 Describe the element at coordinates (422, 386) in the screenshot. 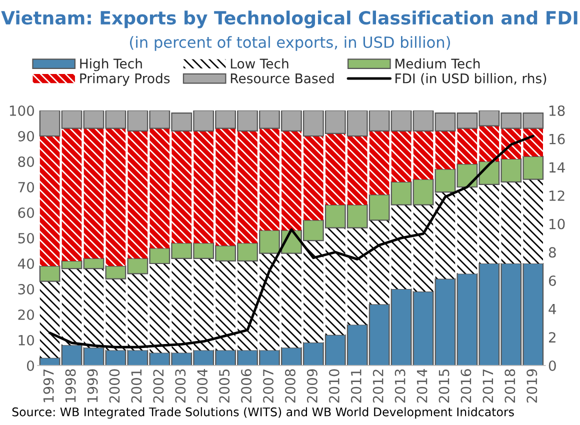

I see `x-tick-label: 2014` at that location.